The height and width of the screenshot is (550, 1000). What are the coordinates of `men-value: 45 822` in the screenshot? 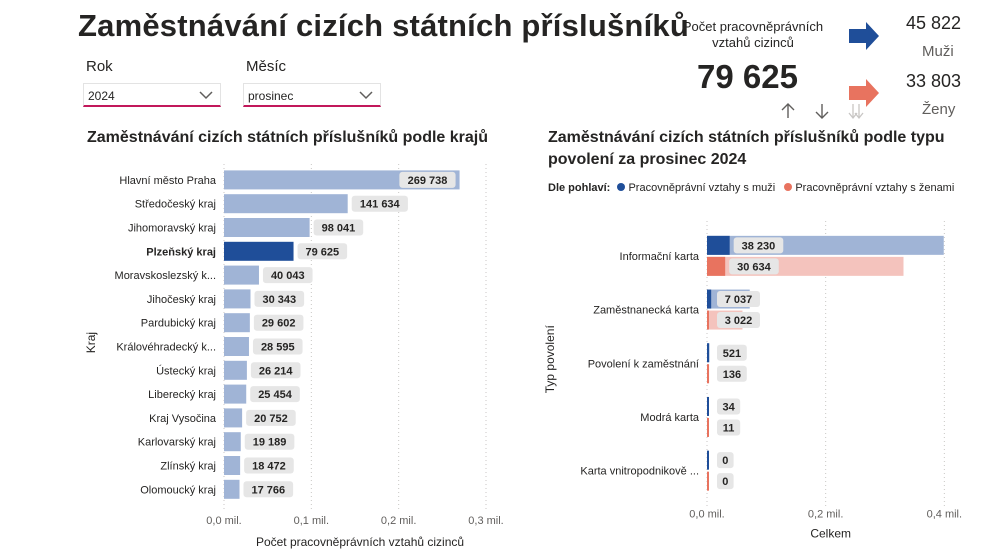 It's located at (934, 23).